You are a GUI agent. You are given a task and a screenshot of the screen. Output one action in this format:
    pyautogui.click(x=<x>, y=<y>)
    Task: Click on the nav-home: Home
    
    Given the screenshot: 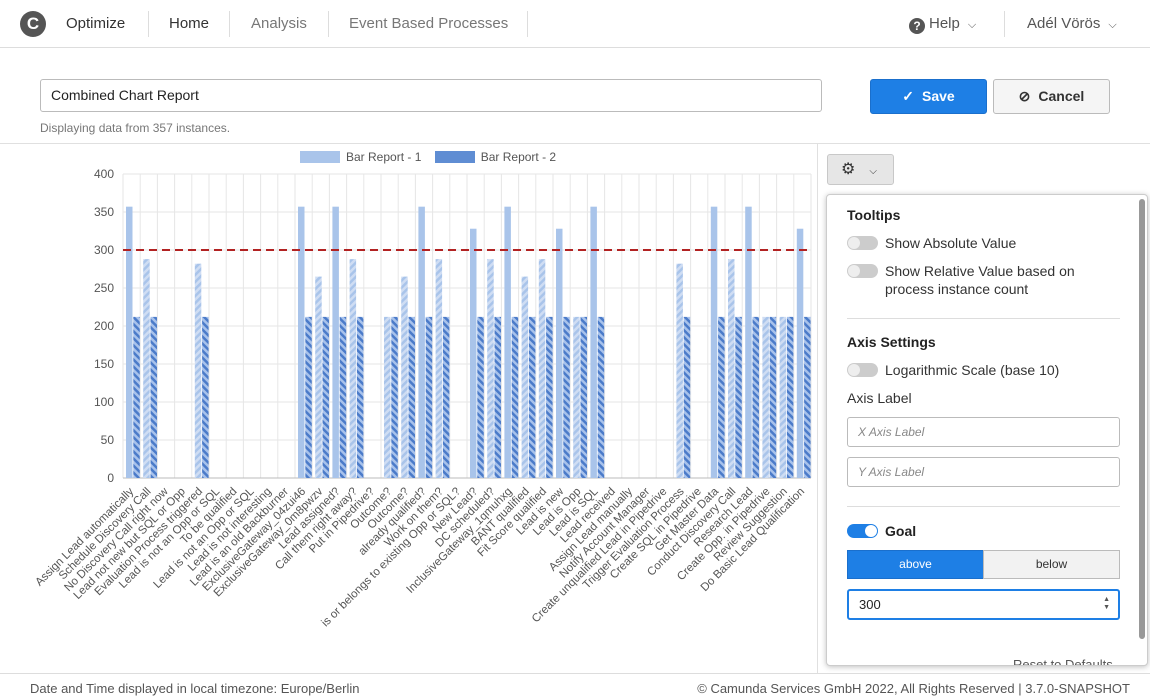 What is the action you would take?
    pyautogui.click(x=189, y=23)
    